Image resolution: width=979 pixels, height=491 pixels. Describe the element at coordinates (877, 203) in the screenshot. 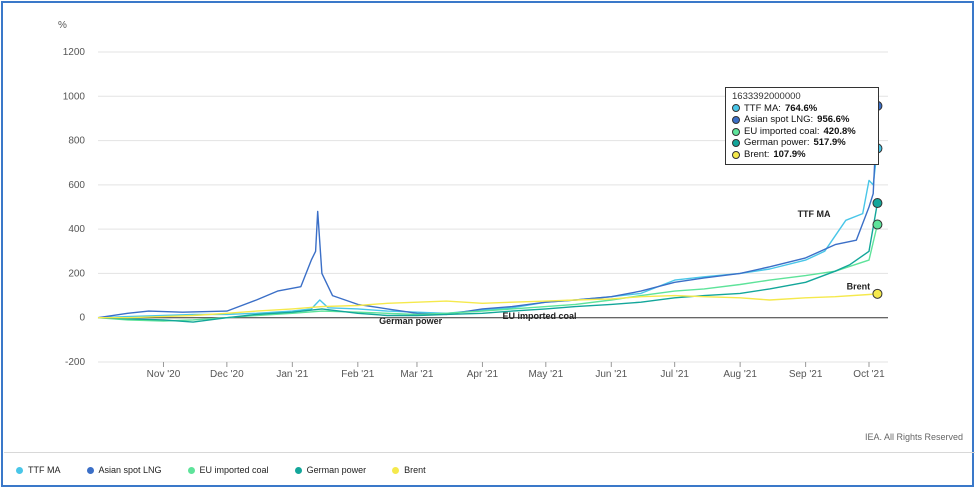

I see `marker-german-power` at that location.